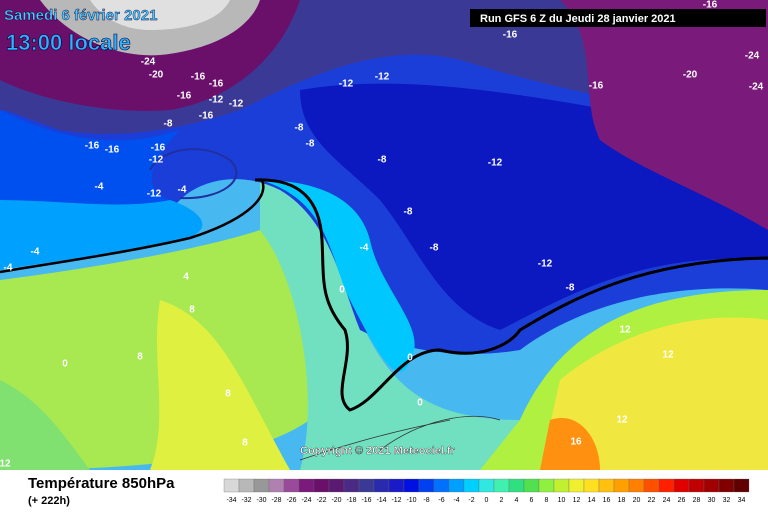  Describe the element at coordinates (667, 500) in the screenshot. I see `colorbar-label: 24` at that location.